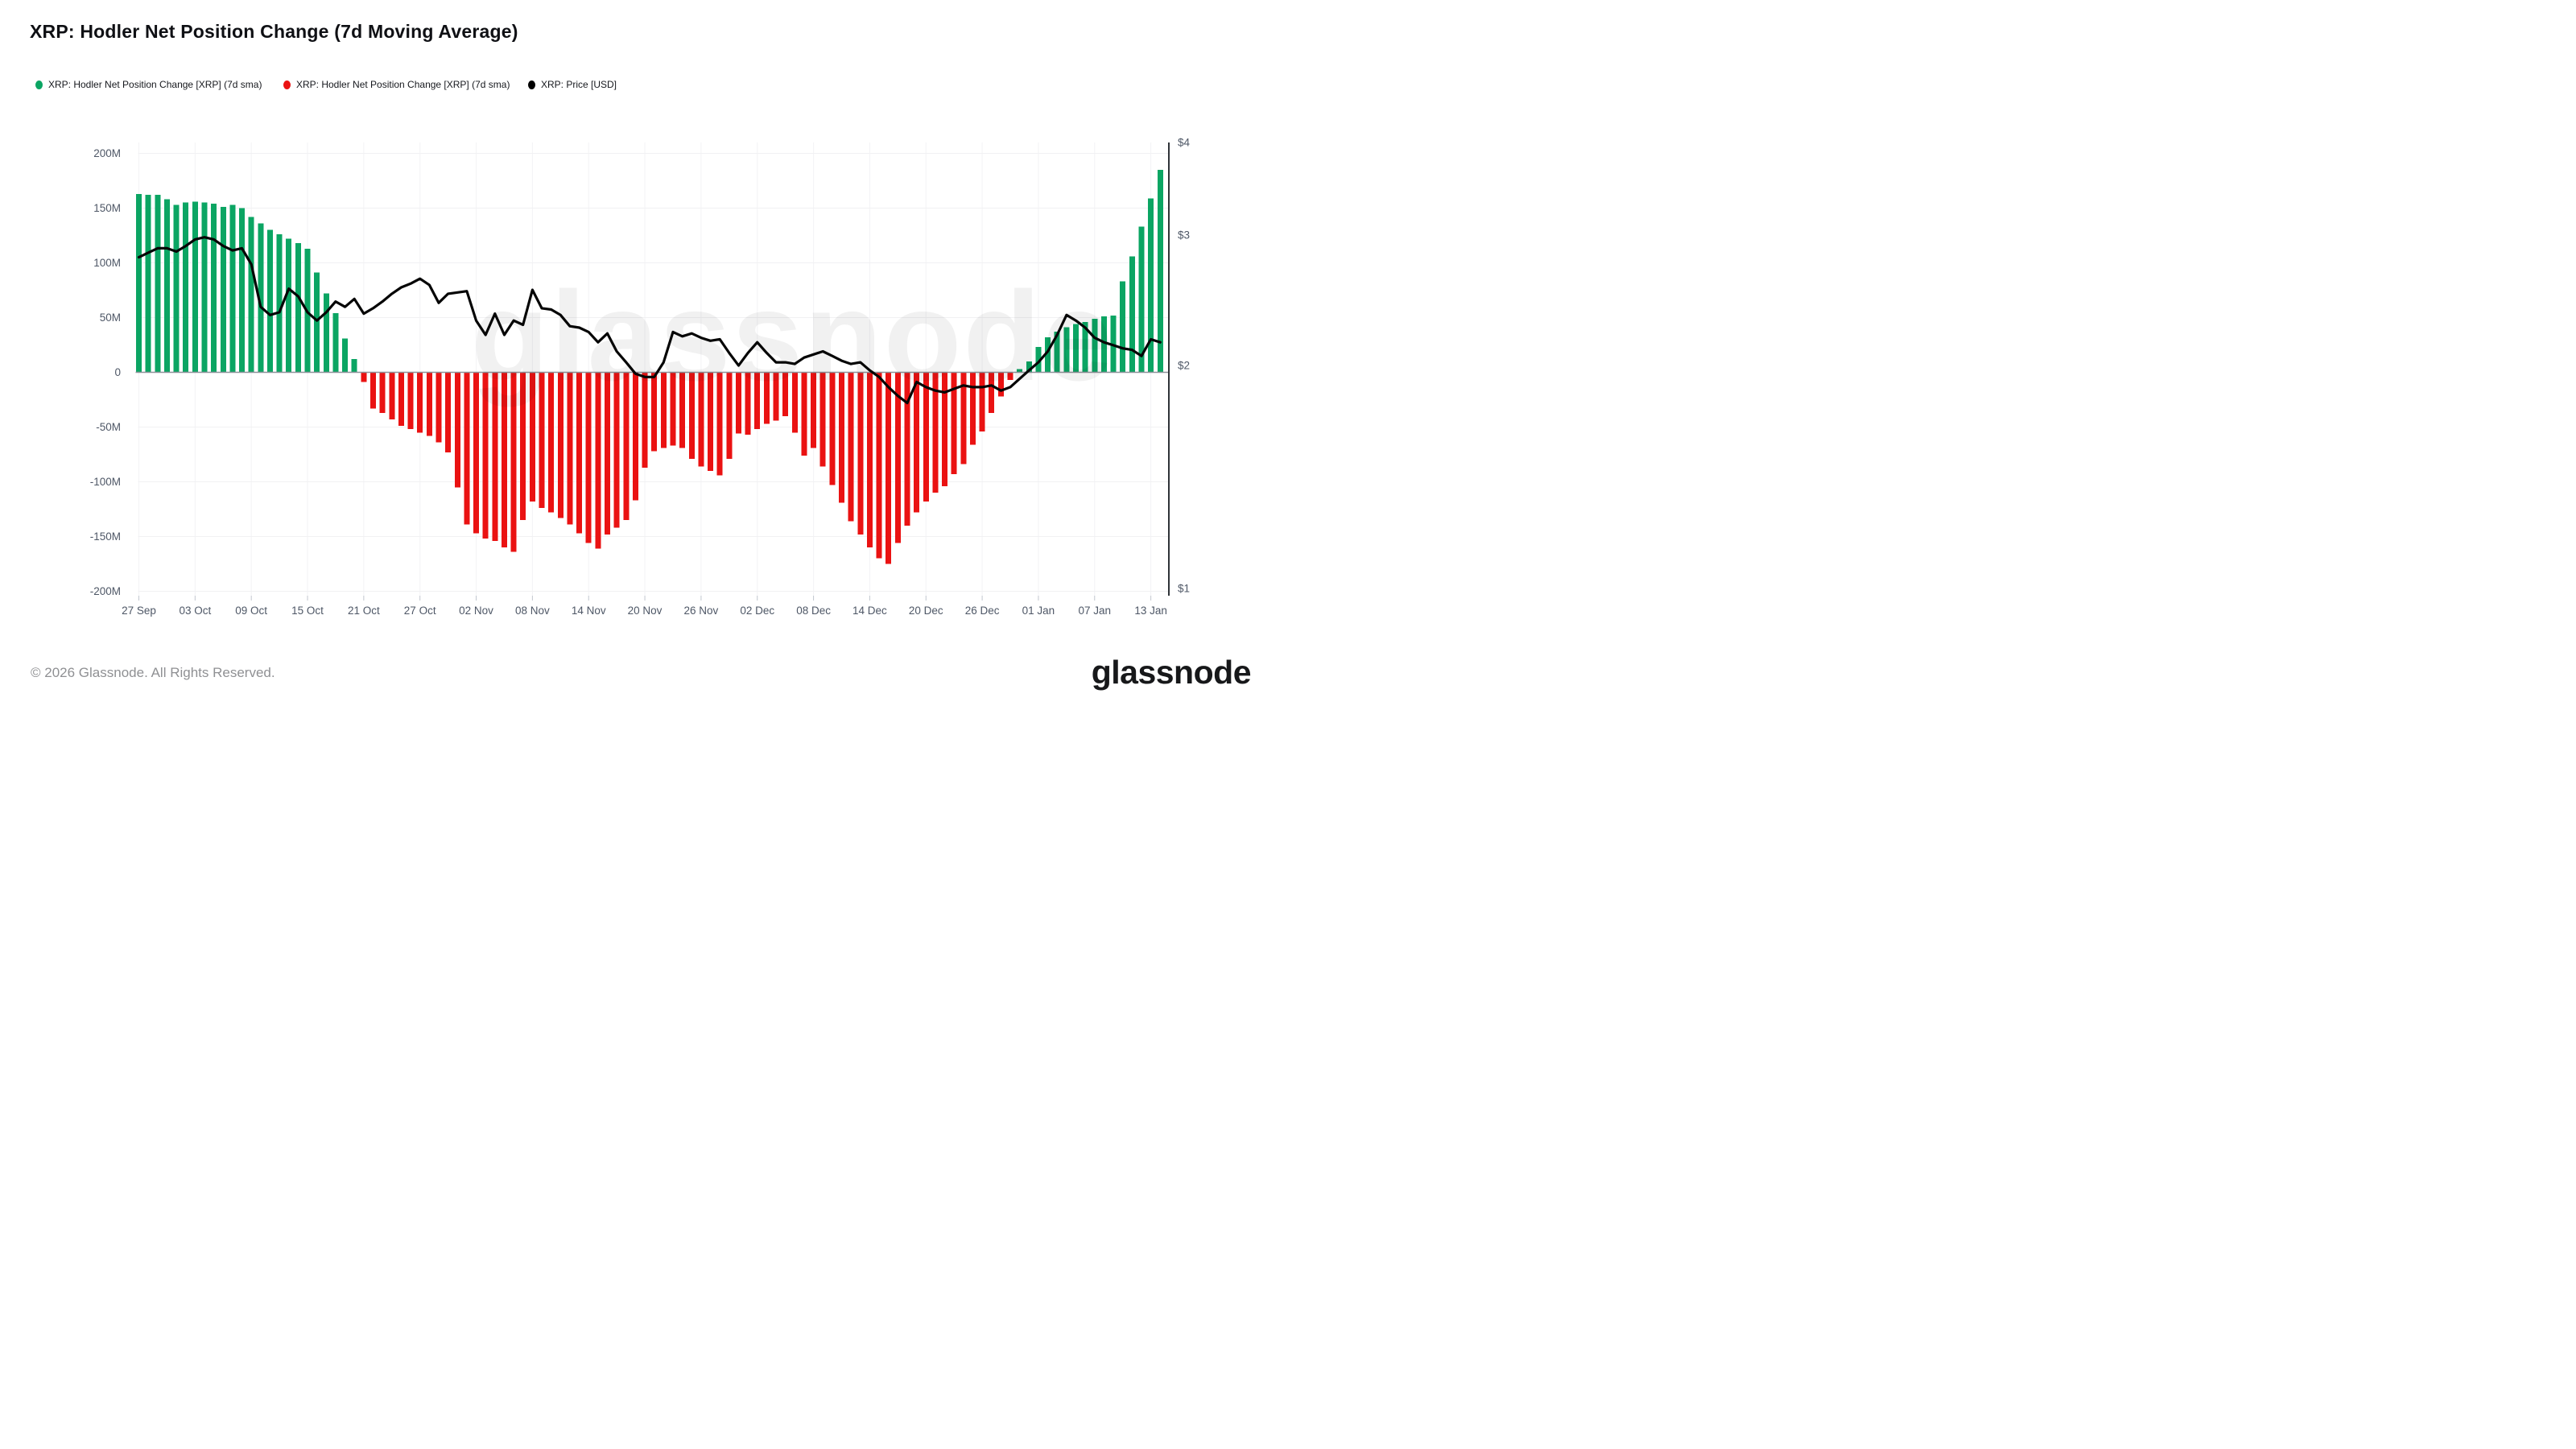 This screenshot has width=2576, height=1449. Describe the element at coordinates (579, 84) in the screenshot. I see `legend-item-label: XRP: Price [USD]` at that location.